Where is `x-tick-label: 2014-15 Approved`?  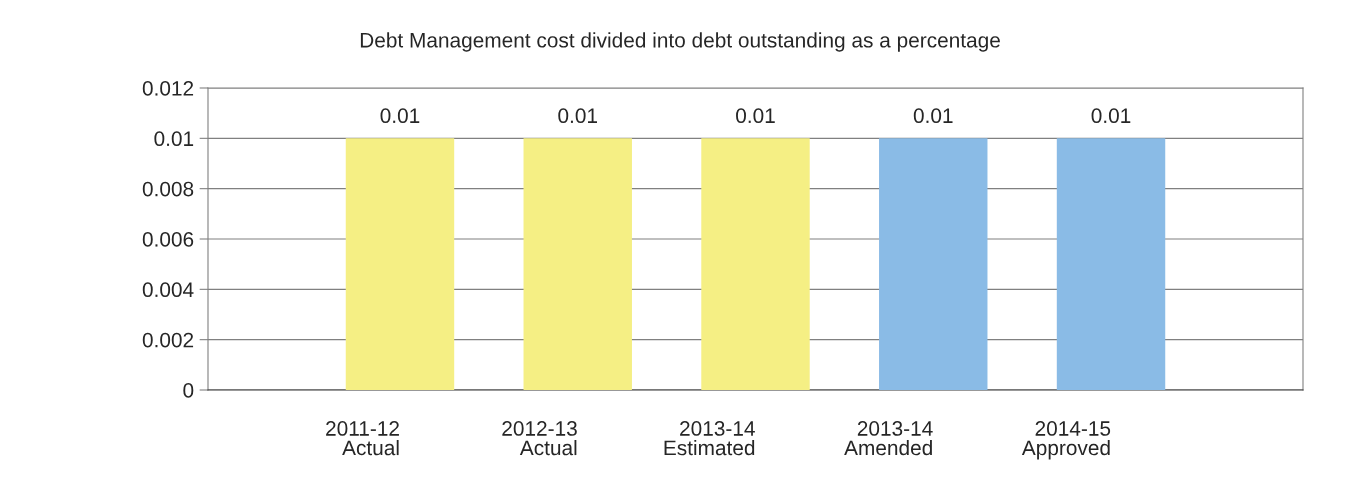
x-tick-label: 2014-15 Approved is located at coordinates (1066, 440).